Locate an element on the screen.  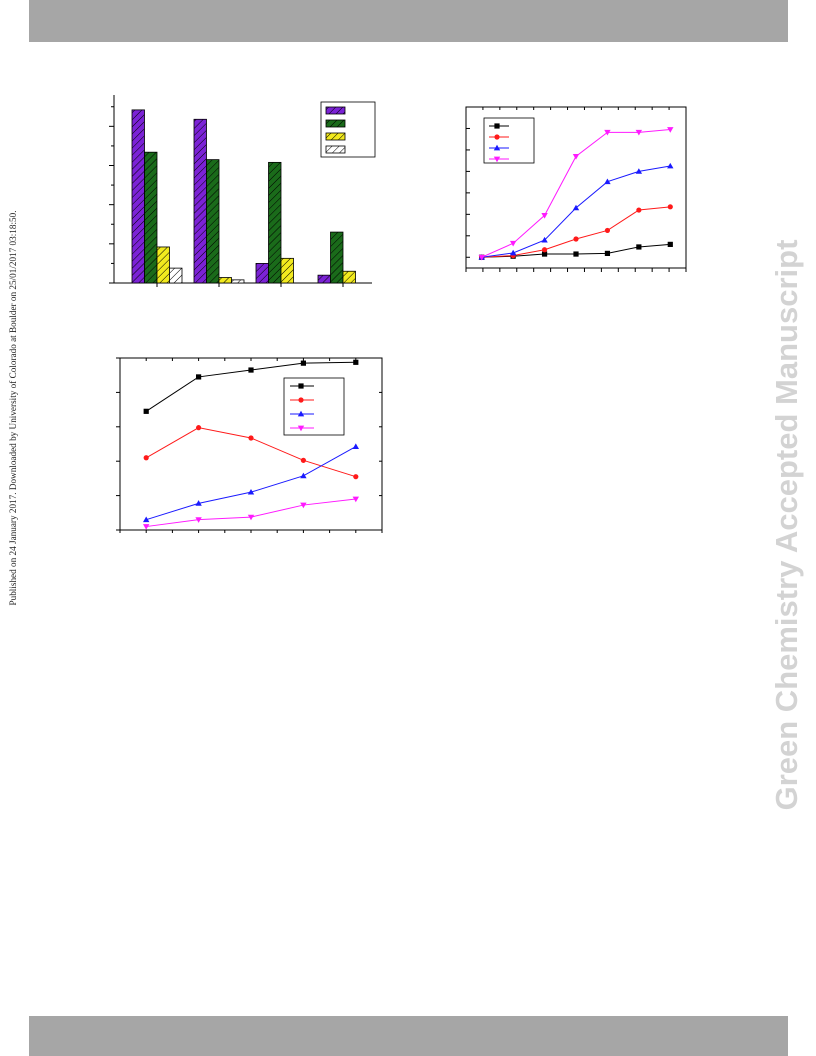
footer-band is located at coordinates (408, 1036).